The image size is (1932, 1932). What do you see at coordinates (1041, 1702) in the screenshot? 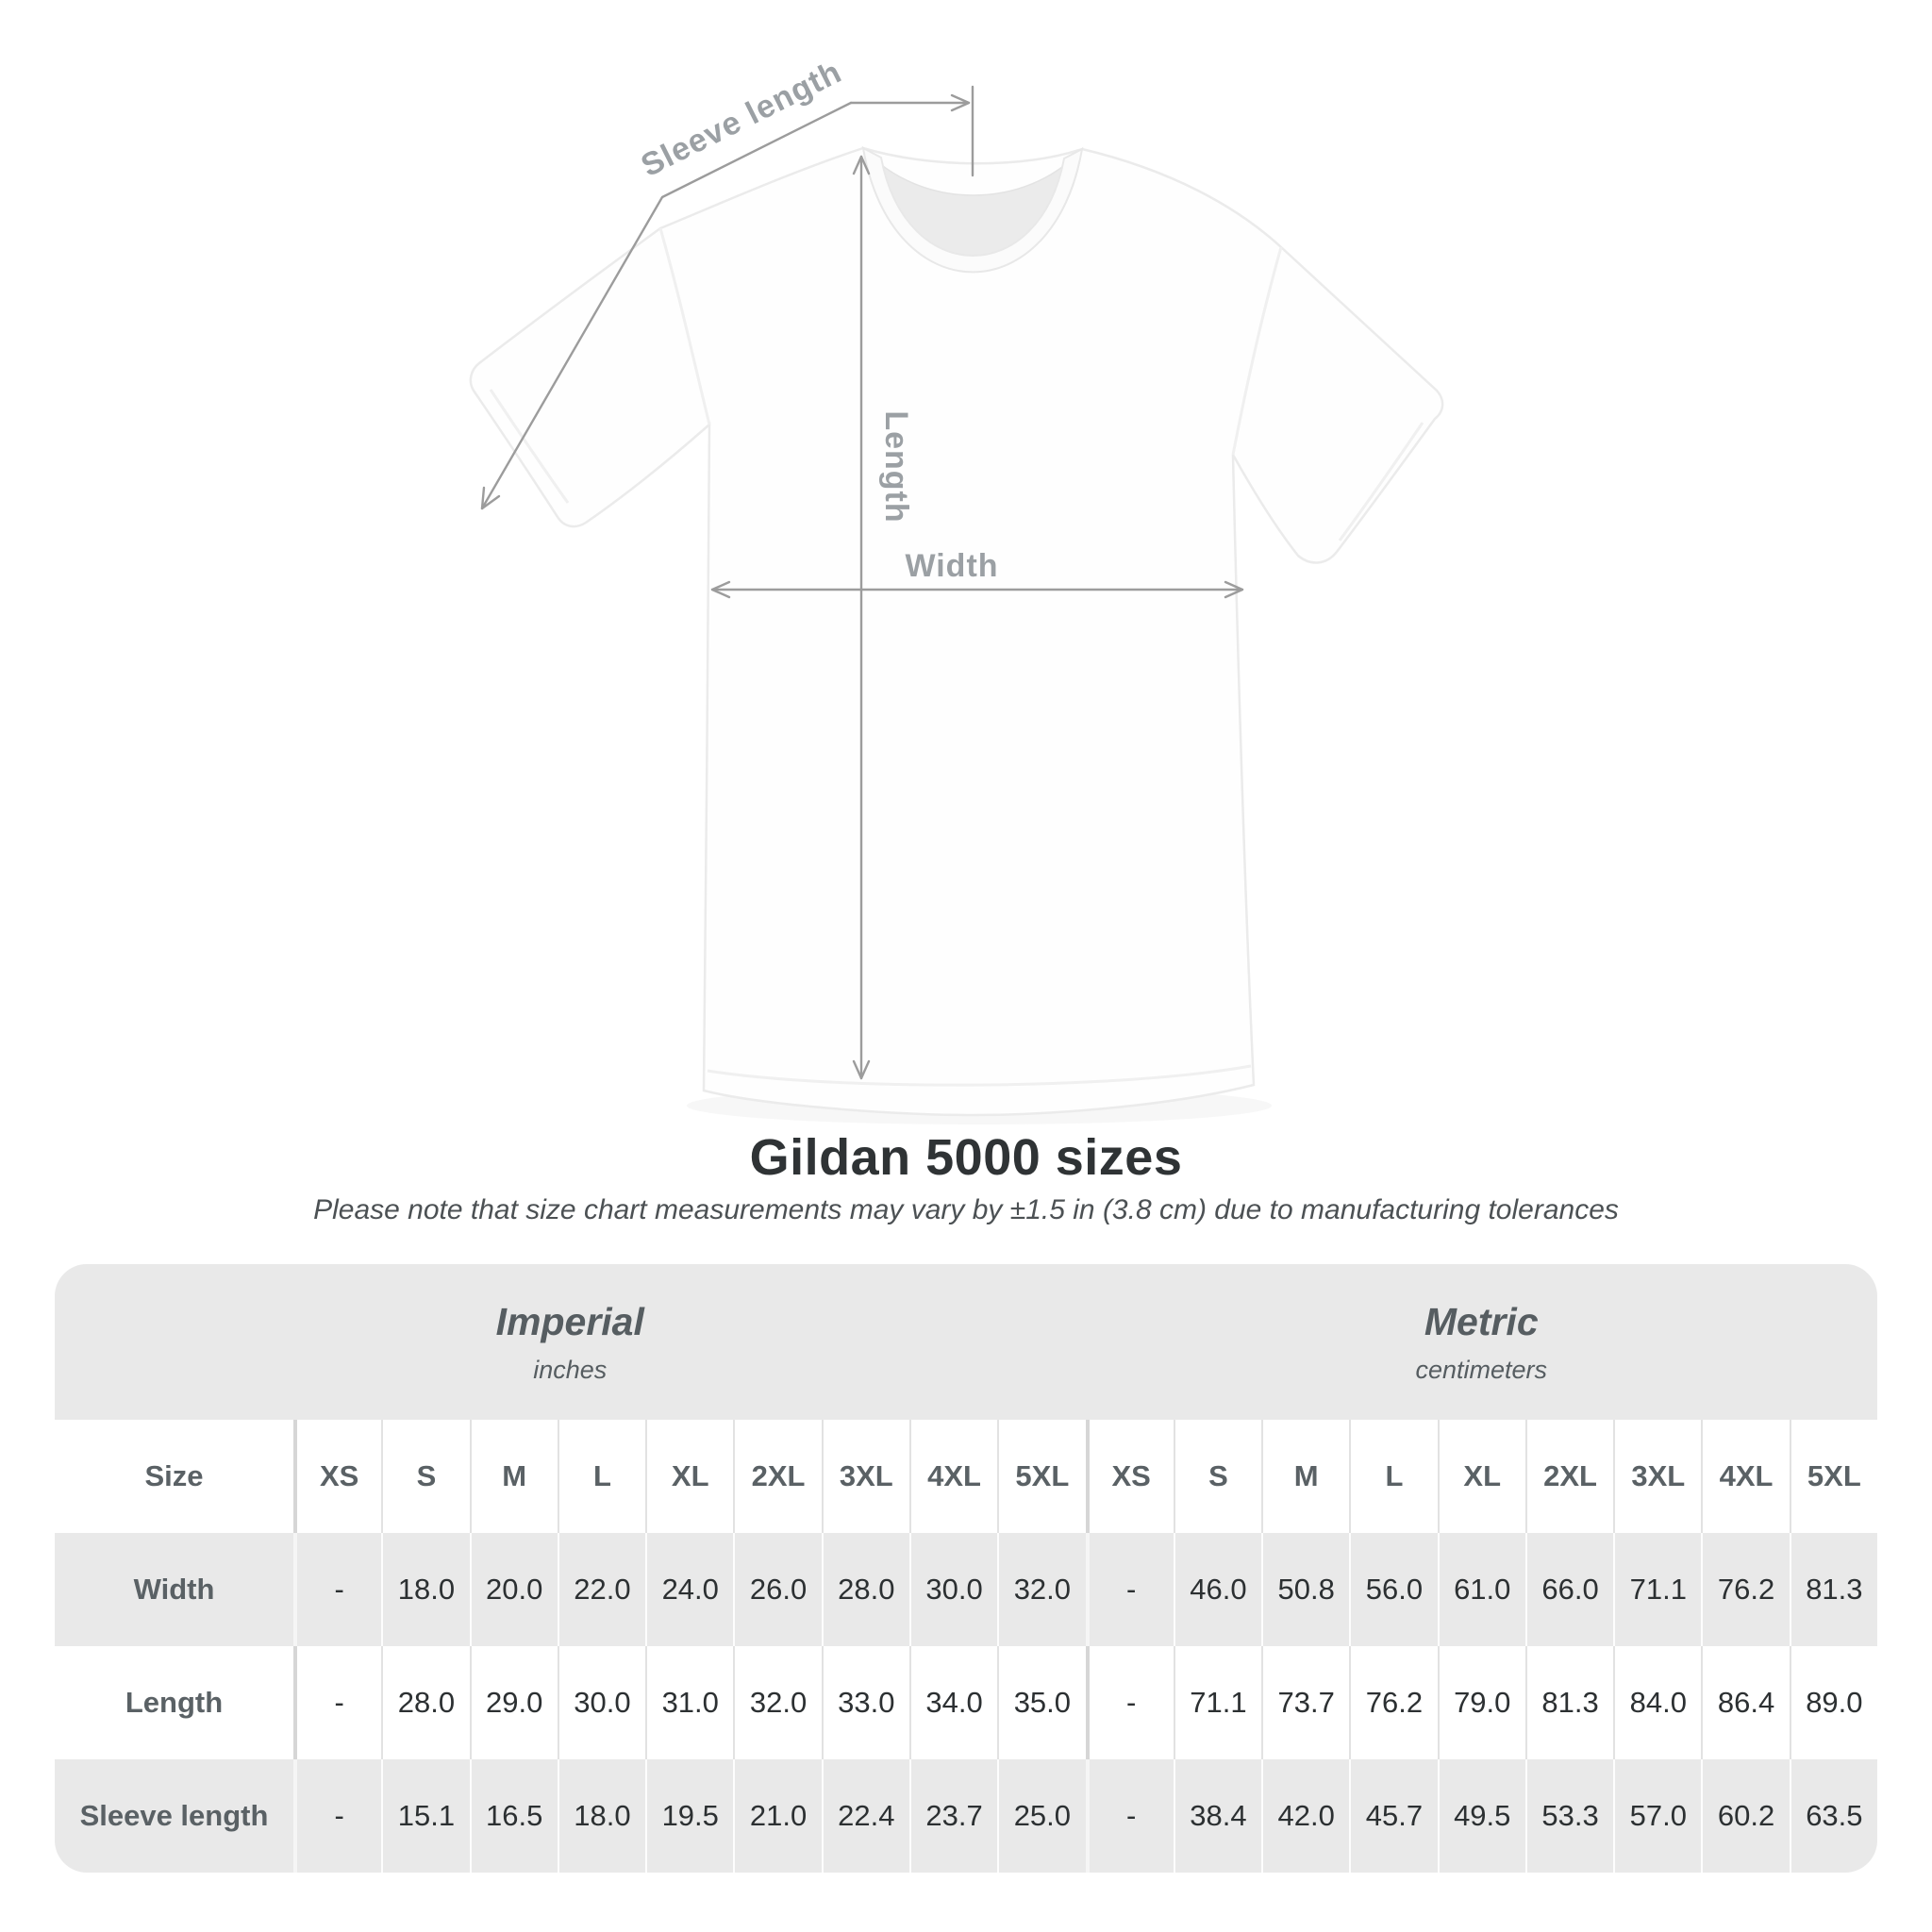
I see `cell-length-imperial-5xl: 35.0` at bounding box center [1041, 1702].